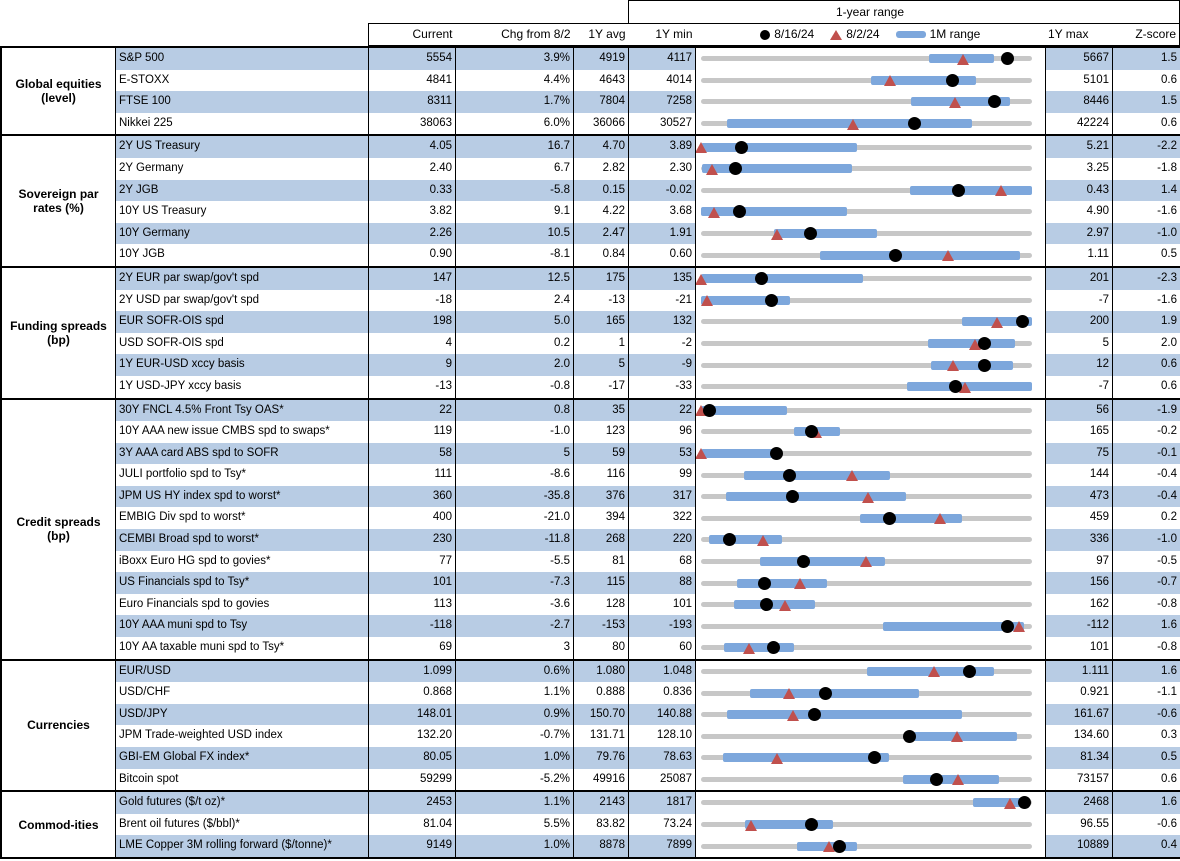 The image size is (1180, 861). Describe the element at coordinates (647, 453) in the screenshot. I see `table-row: 3Y AAA card ABS spd to SOFR 58 5 59 53 75 -0.1` at that location.